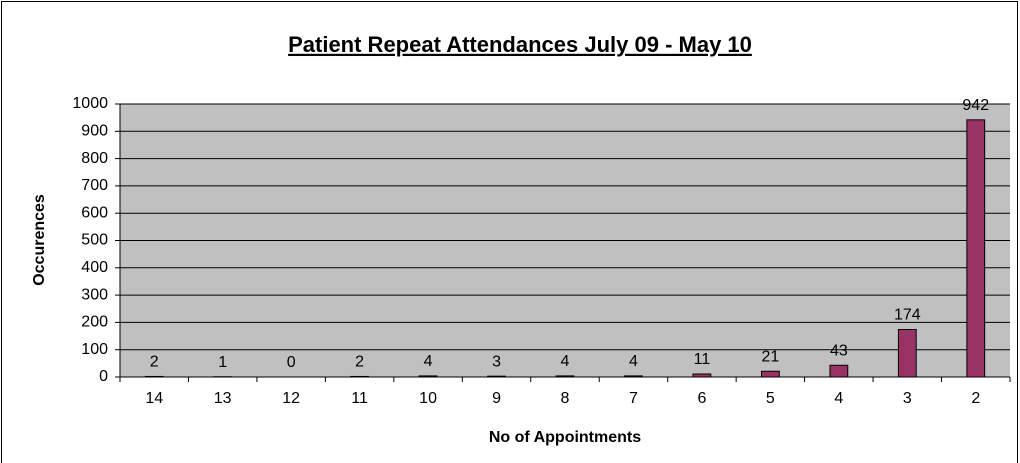 The image size is (1020, 463). I want to click on y-tick-label: 700, so click(94, 185).